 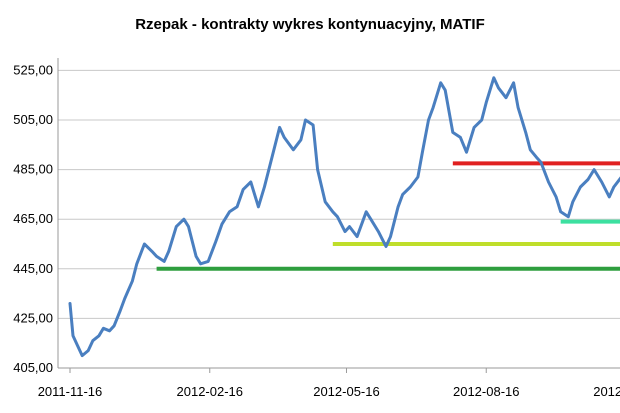 What do you see at coordinates (33, 69) in the screenshot?
I see `y-tick-label: 525,00` at bounding box center [33, 69].